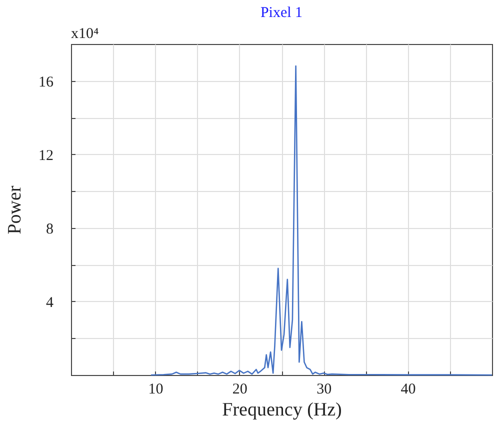 Image resolution: width=497 pixels, height=425 pixels. I want to click on y-tick-label: 12, so click(46, 156).